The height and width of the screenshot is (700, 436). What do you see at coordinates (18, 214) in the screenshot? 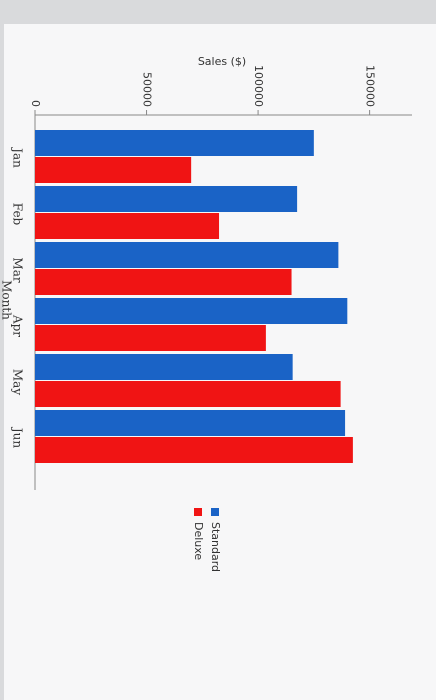
I see `x-tick-label: Feb` at bounding box center [18, 214].